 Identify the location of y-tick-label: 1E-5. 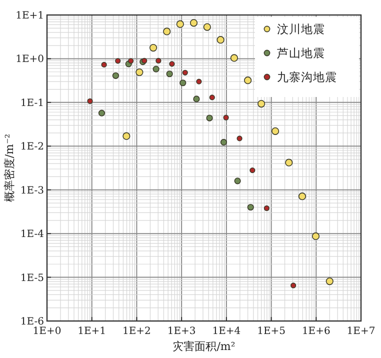
(32, 278).